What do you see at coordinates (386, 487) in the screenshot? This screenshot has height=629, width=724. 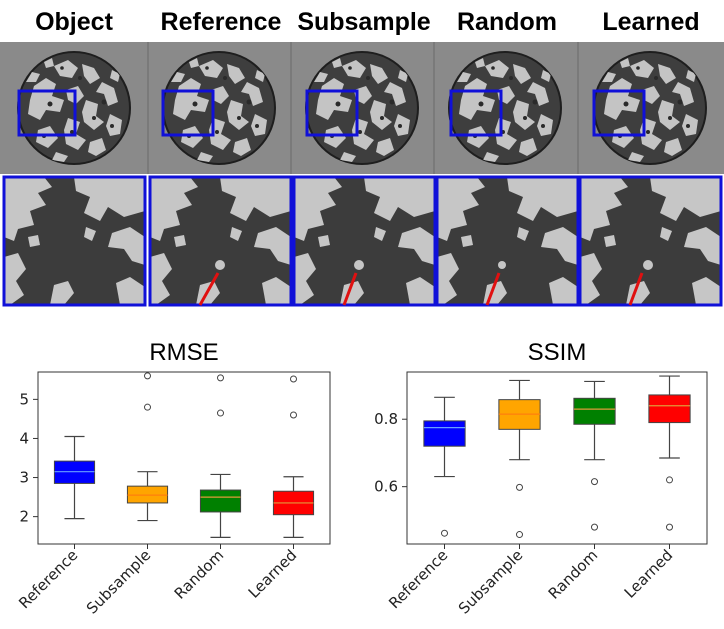 I see `y-tick-label: 0.6` at bounding box center [386, 487].